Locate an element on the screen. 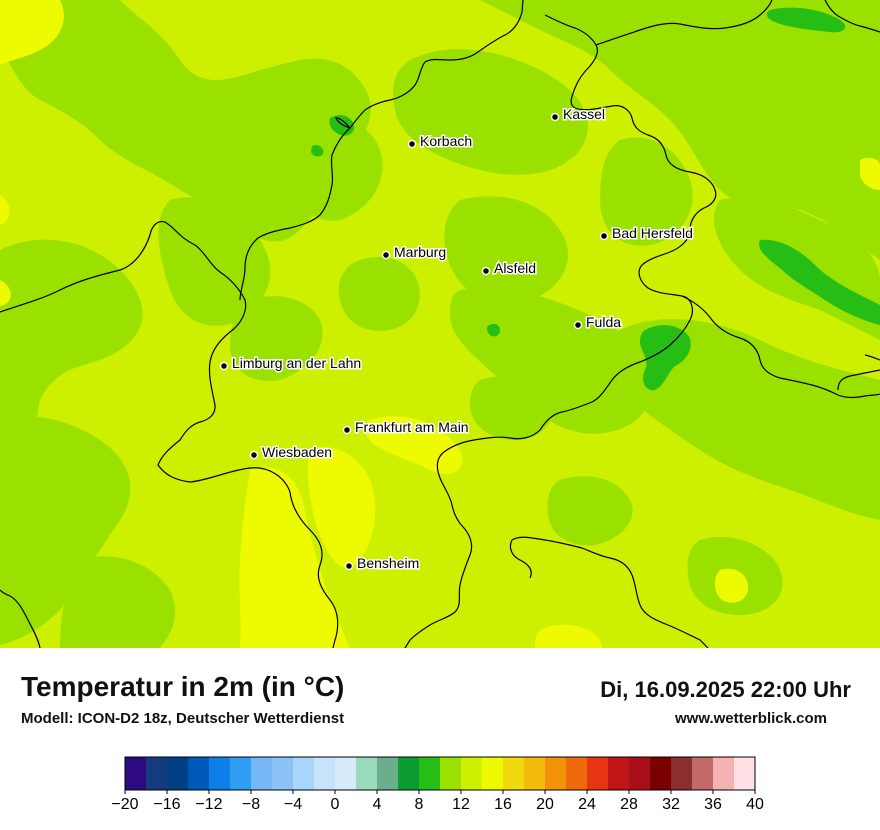  chart-title: Temperatur in 2m (in °C) is located at coordinates (183, 686).